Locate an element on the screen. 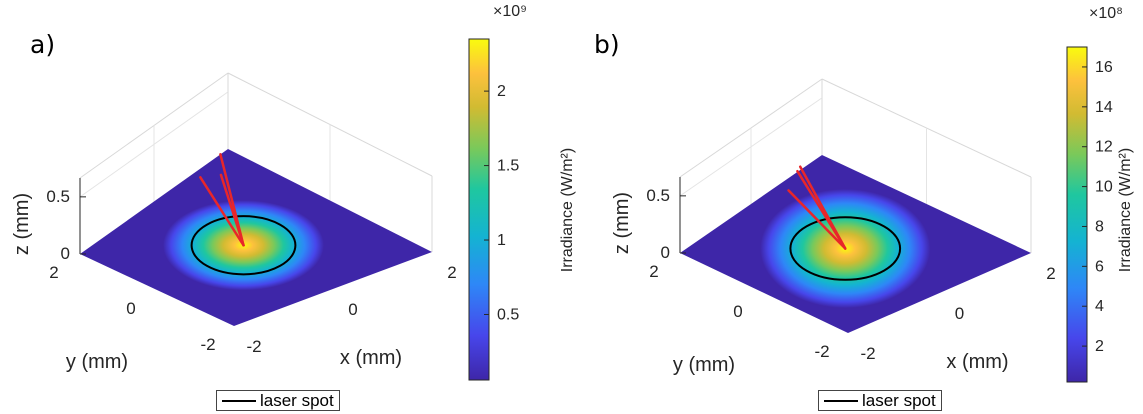 The height and width of the screenshot is (414, 1143). colorbar-exponent: ×10⁸ is located at coordinates (1106, 13).